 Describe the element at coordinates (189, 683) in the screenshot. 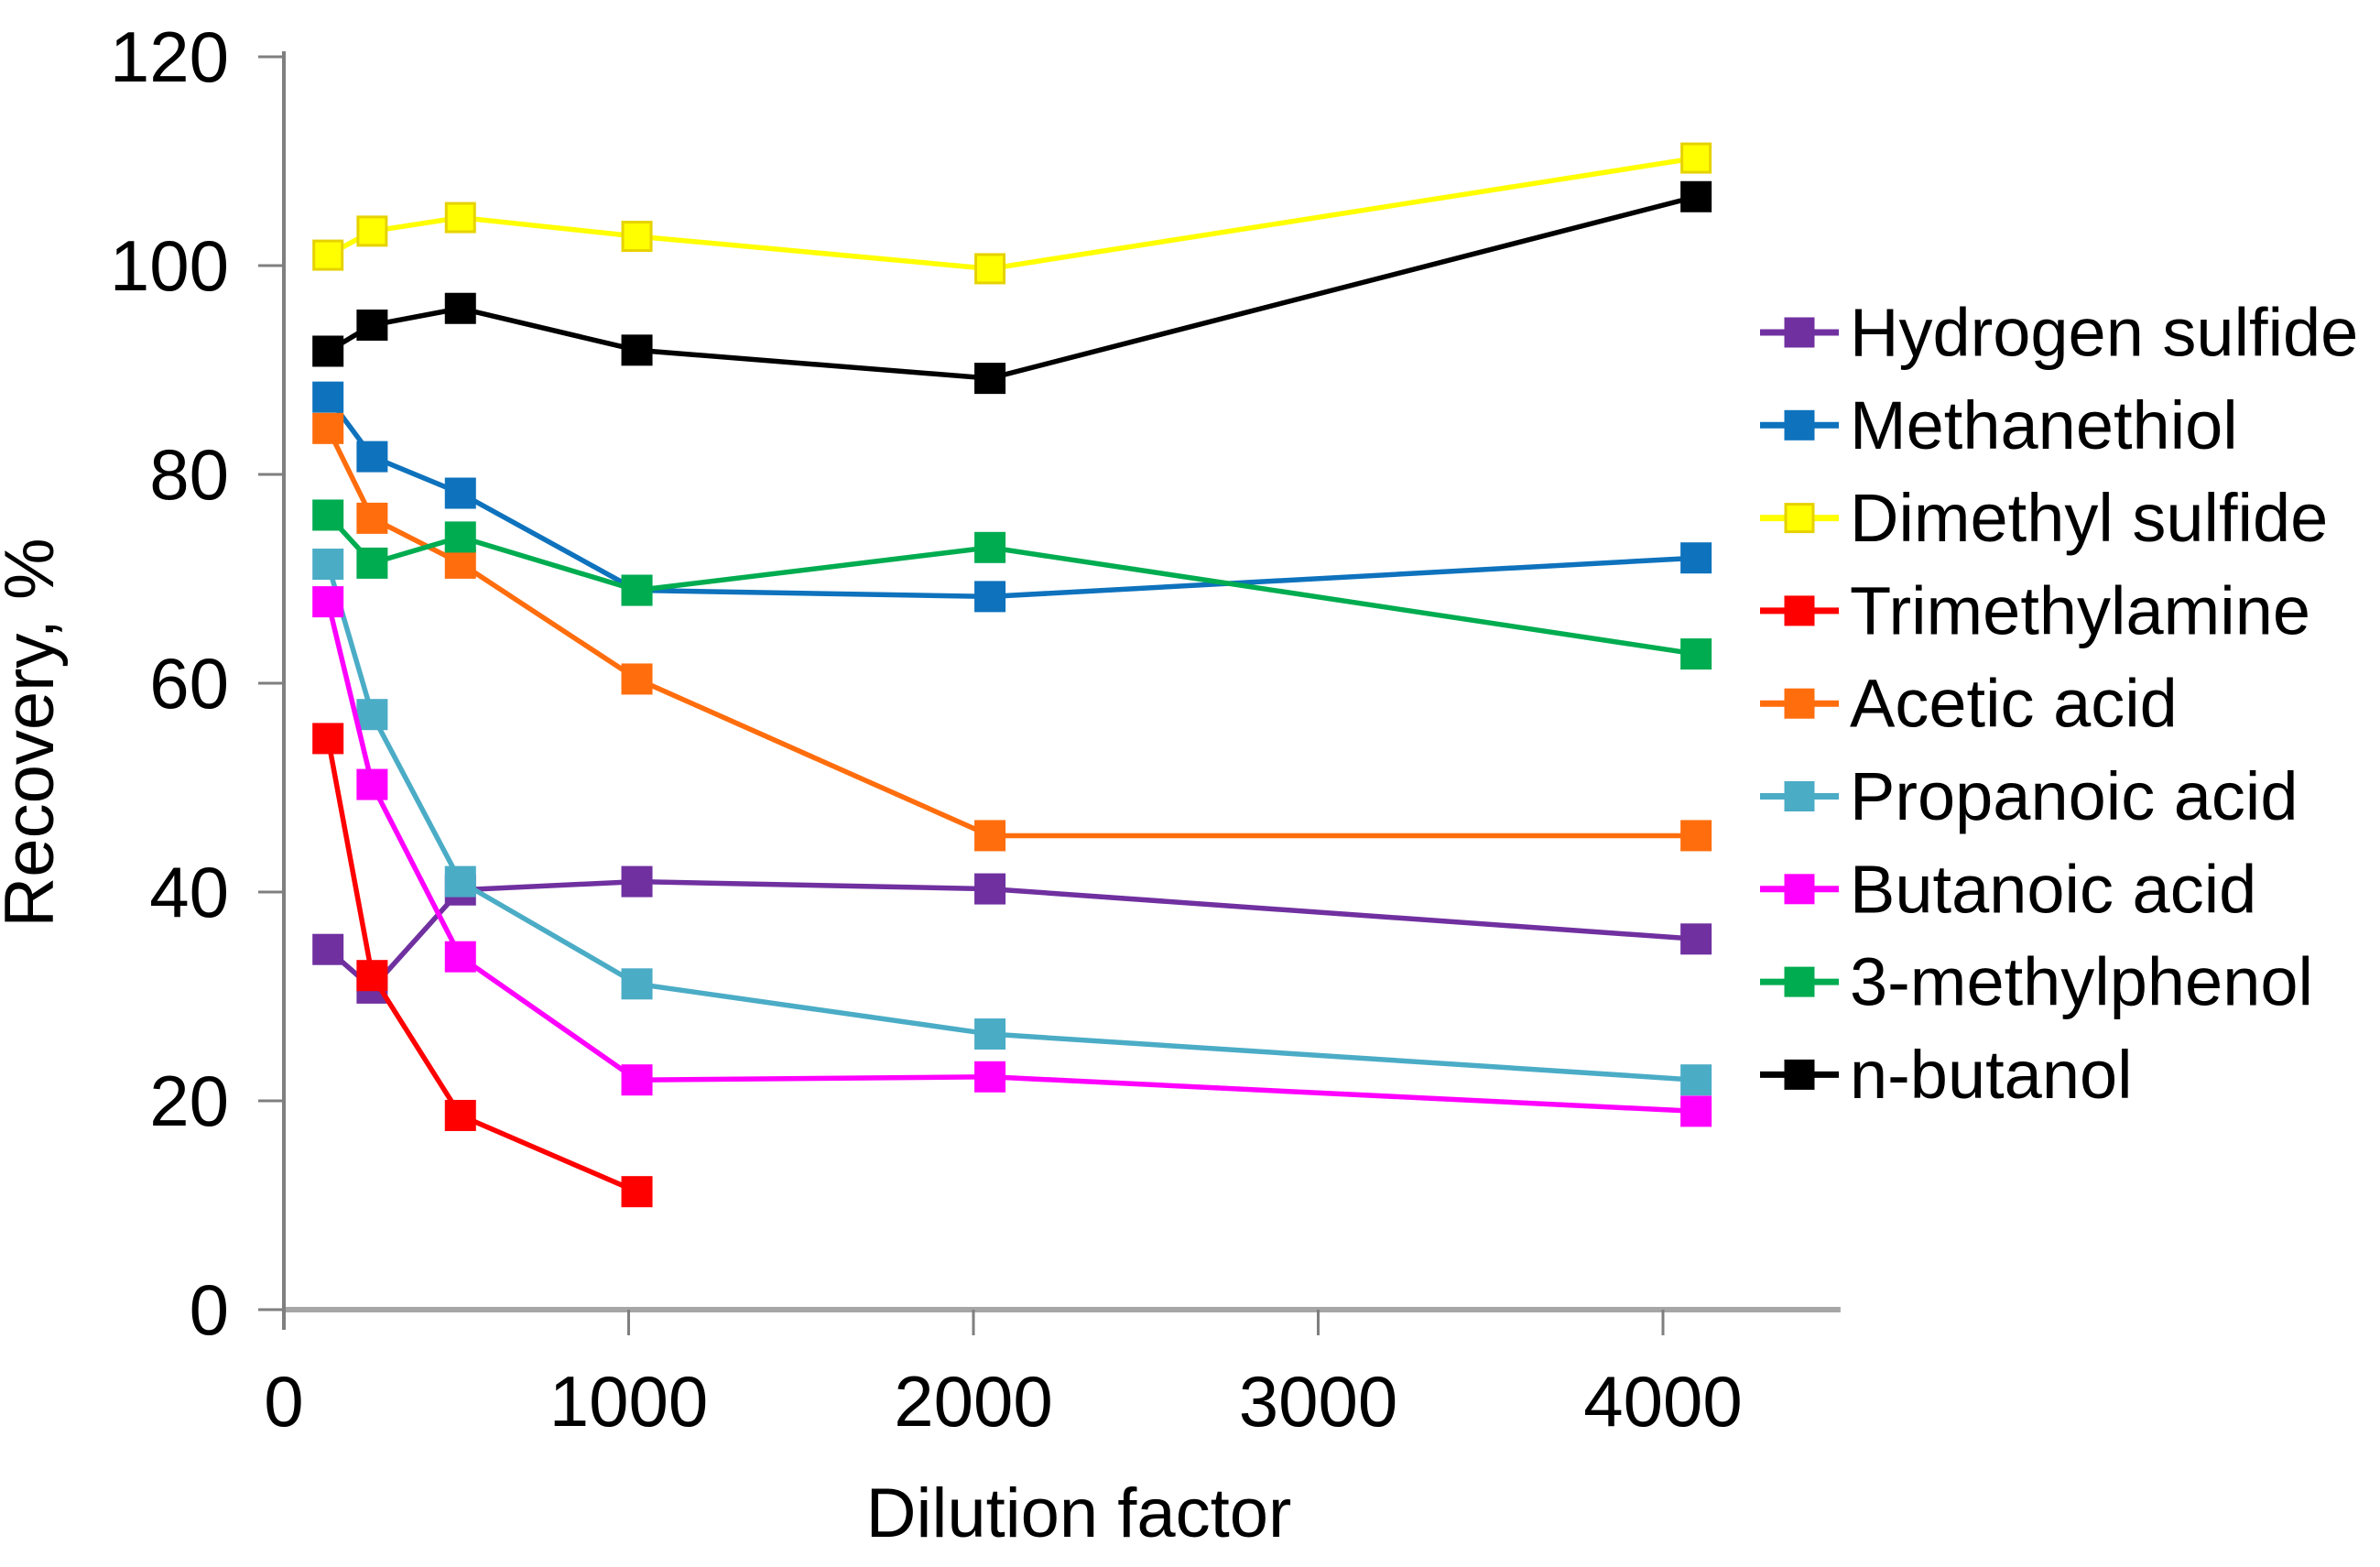

I see `y-tick-label: 60` at that location.